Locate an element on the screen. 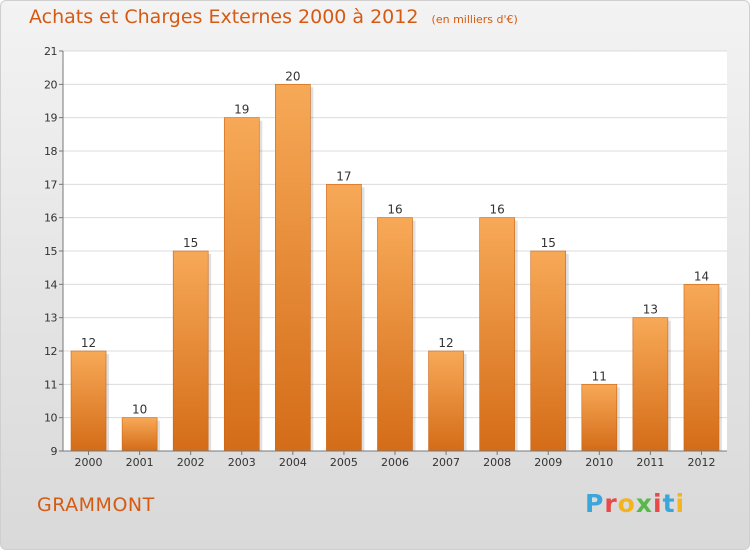  brand-letter: r is located at coordinates (611, 503).